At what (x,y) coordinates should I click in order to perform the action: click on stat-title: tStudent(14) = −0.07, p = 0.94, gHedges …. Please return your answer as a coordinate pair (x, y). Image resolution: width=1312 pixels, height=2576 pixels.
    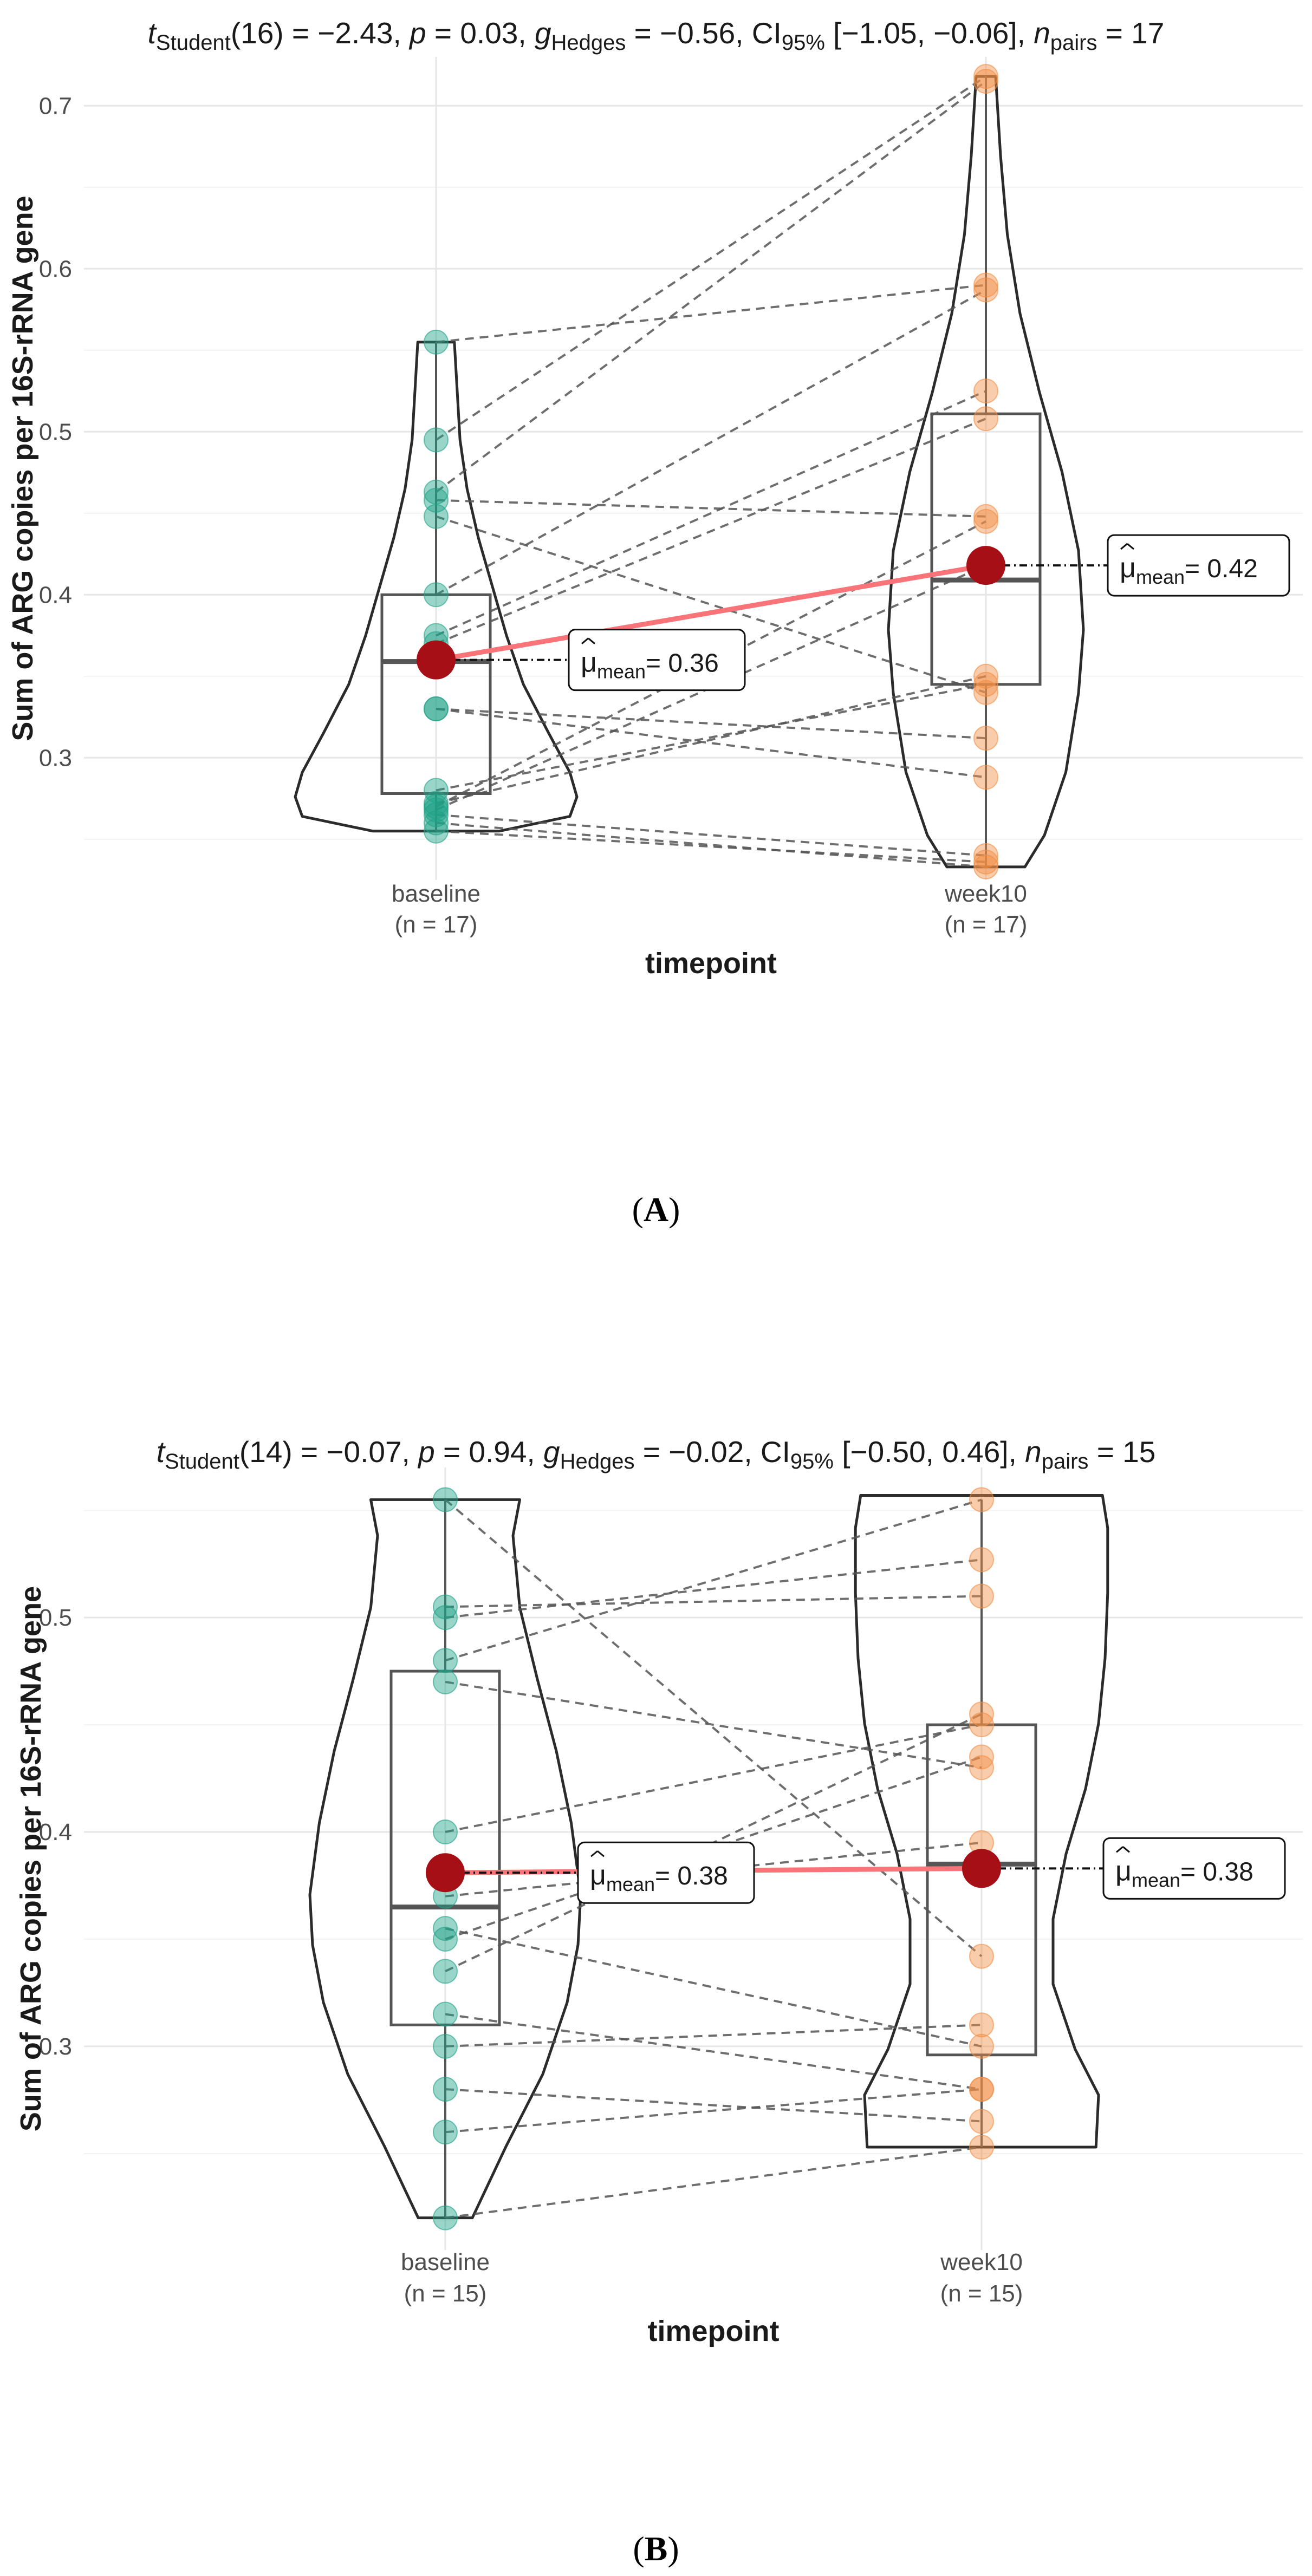
    Looking at the image, I should click on (656, 1454).